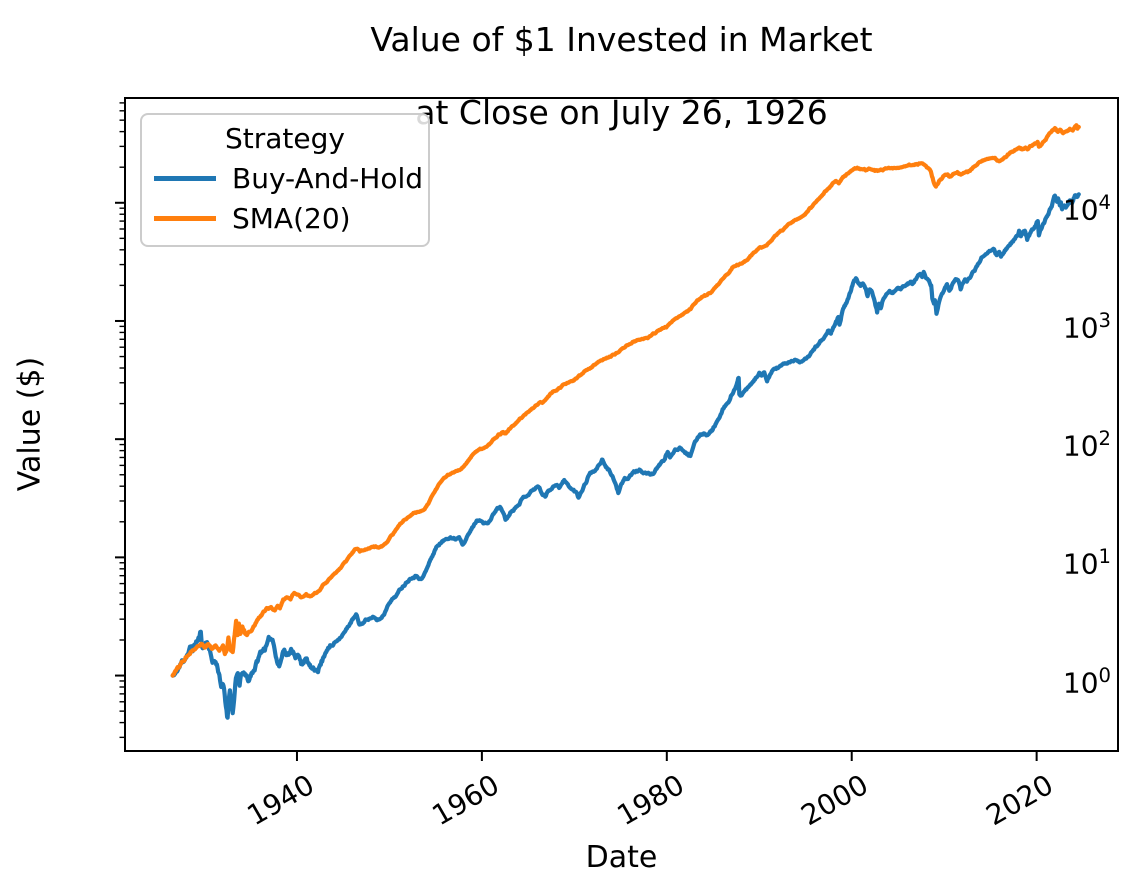 The width and height of the screenshot is (1139, 891). Describe the element at coordinates (291, 219) in the screenshot. I see `legend-label-sma20: SMA(20)` at that location.